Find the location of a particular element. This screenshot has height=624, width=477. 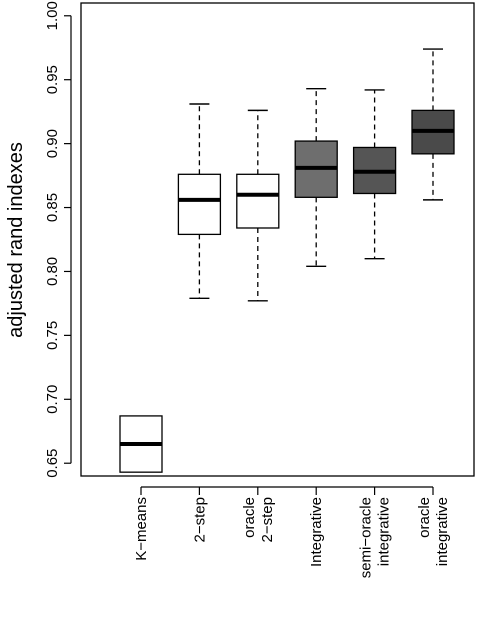

x-category-label: semi−oracle is located at coordinates (366, 537).